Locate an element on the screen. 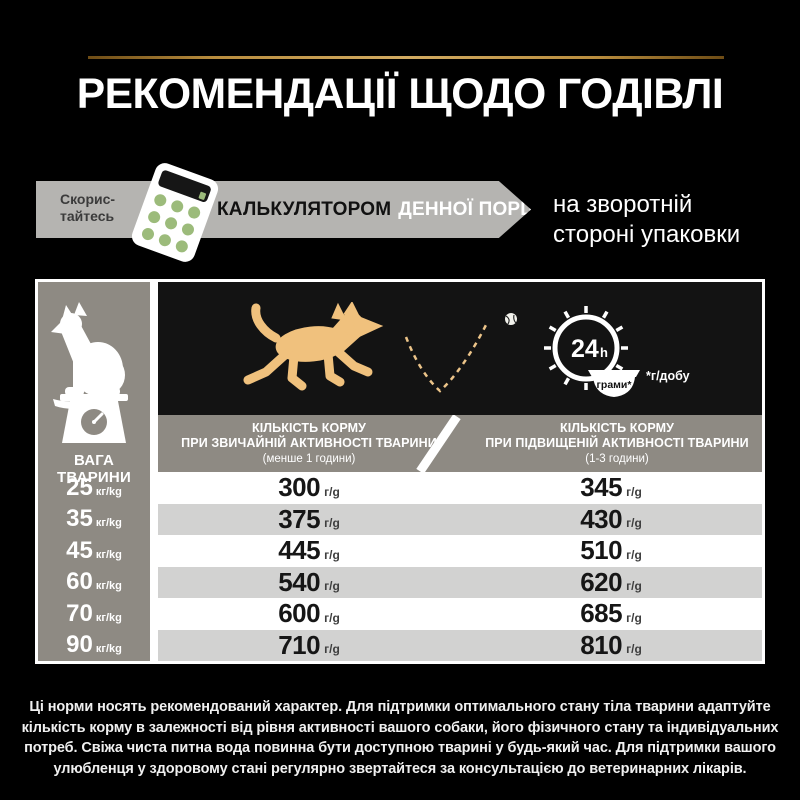  portion-words: ДЕННОЇ ПОРЦІЇ is located at coordinates (472, 209).